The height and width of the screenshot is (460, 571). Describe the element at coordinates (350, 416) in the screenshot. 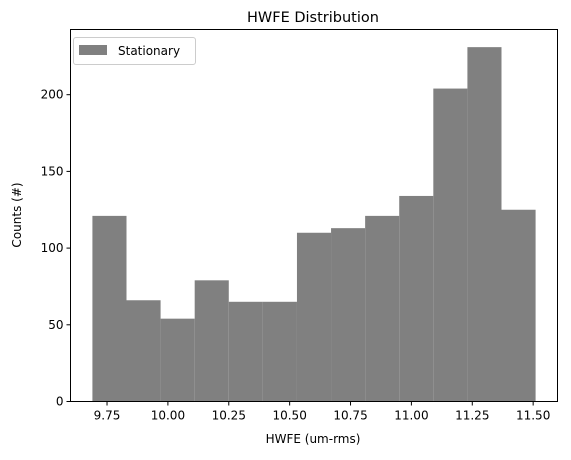

I see `x-tick-label: 10.75` at that location.